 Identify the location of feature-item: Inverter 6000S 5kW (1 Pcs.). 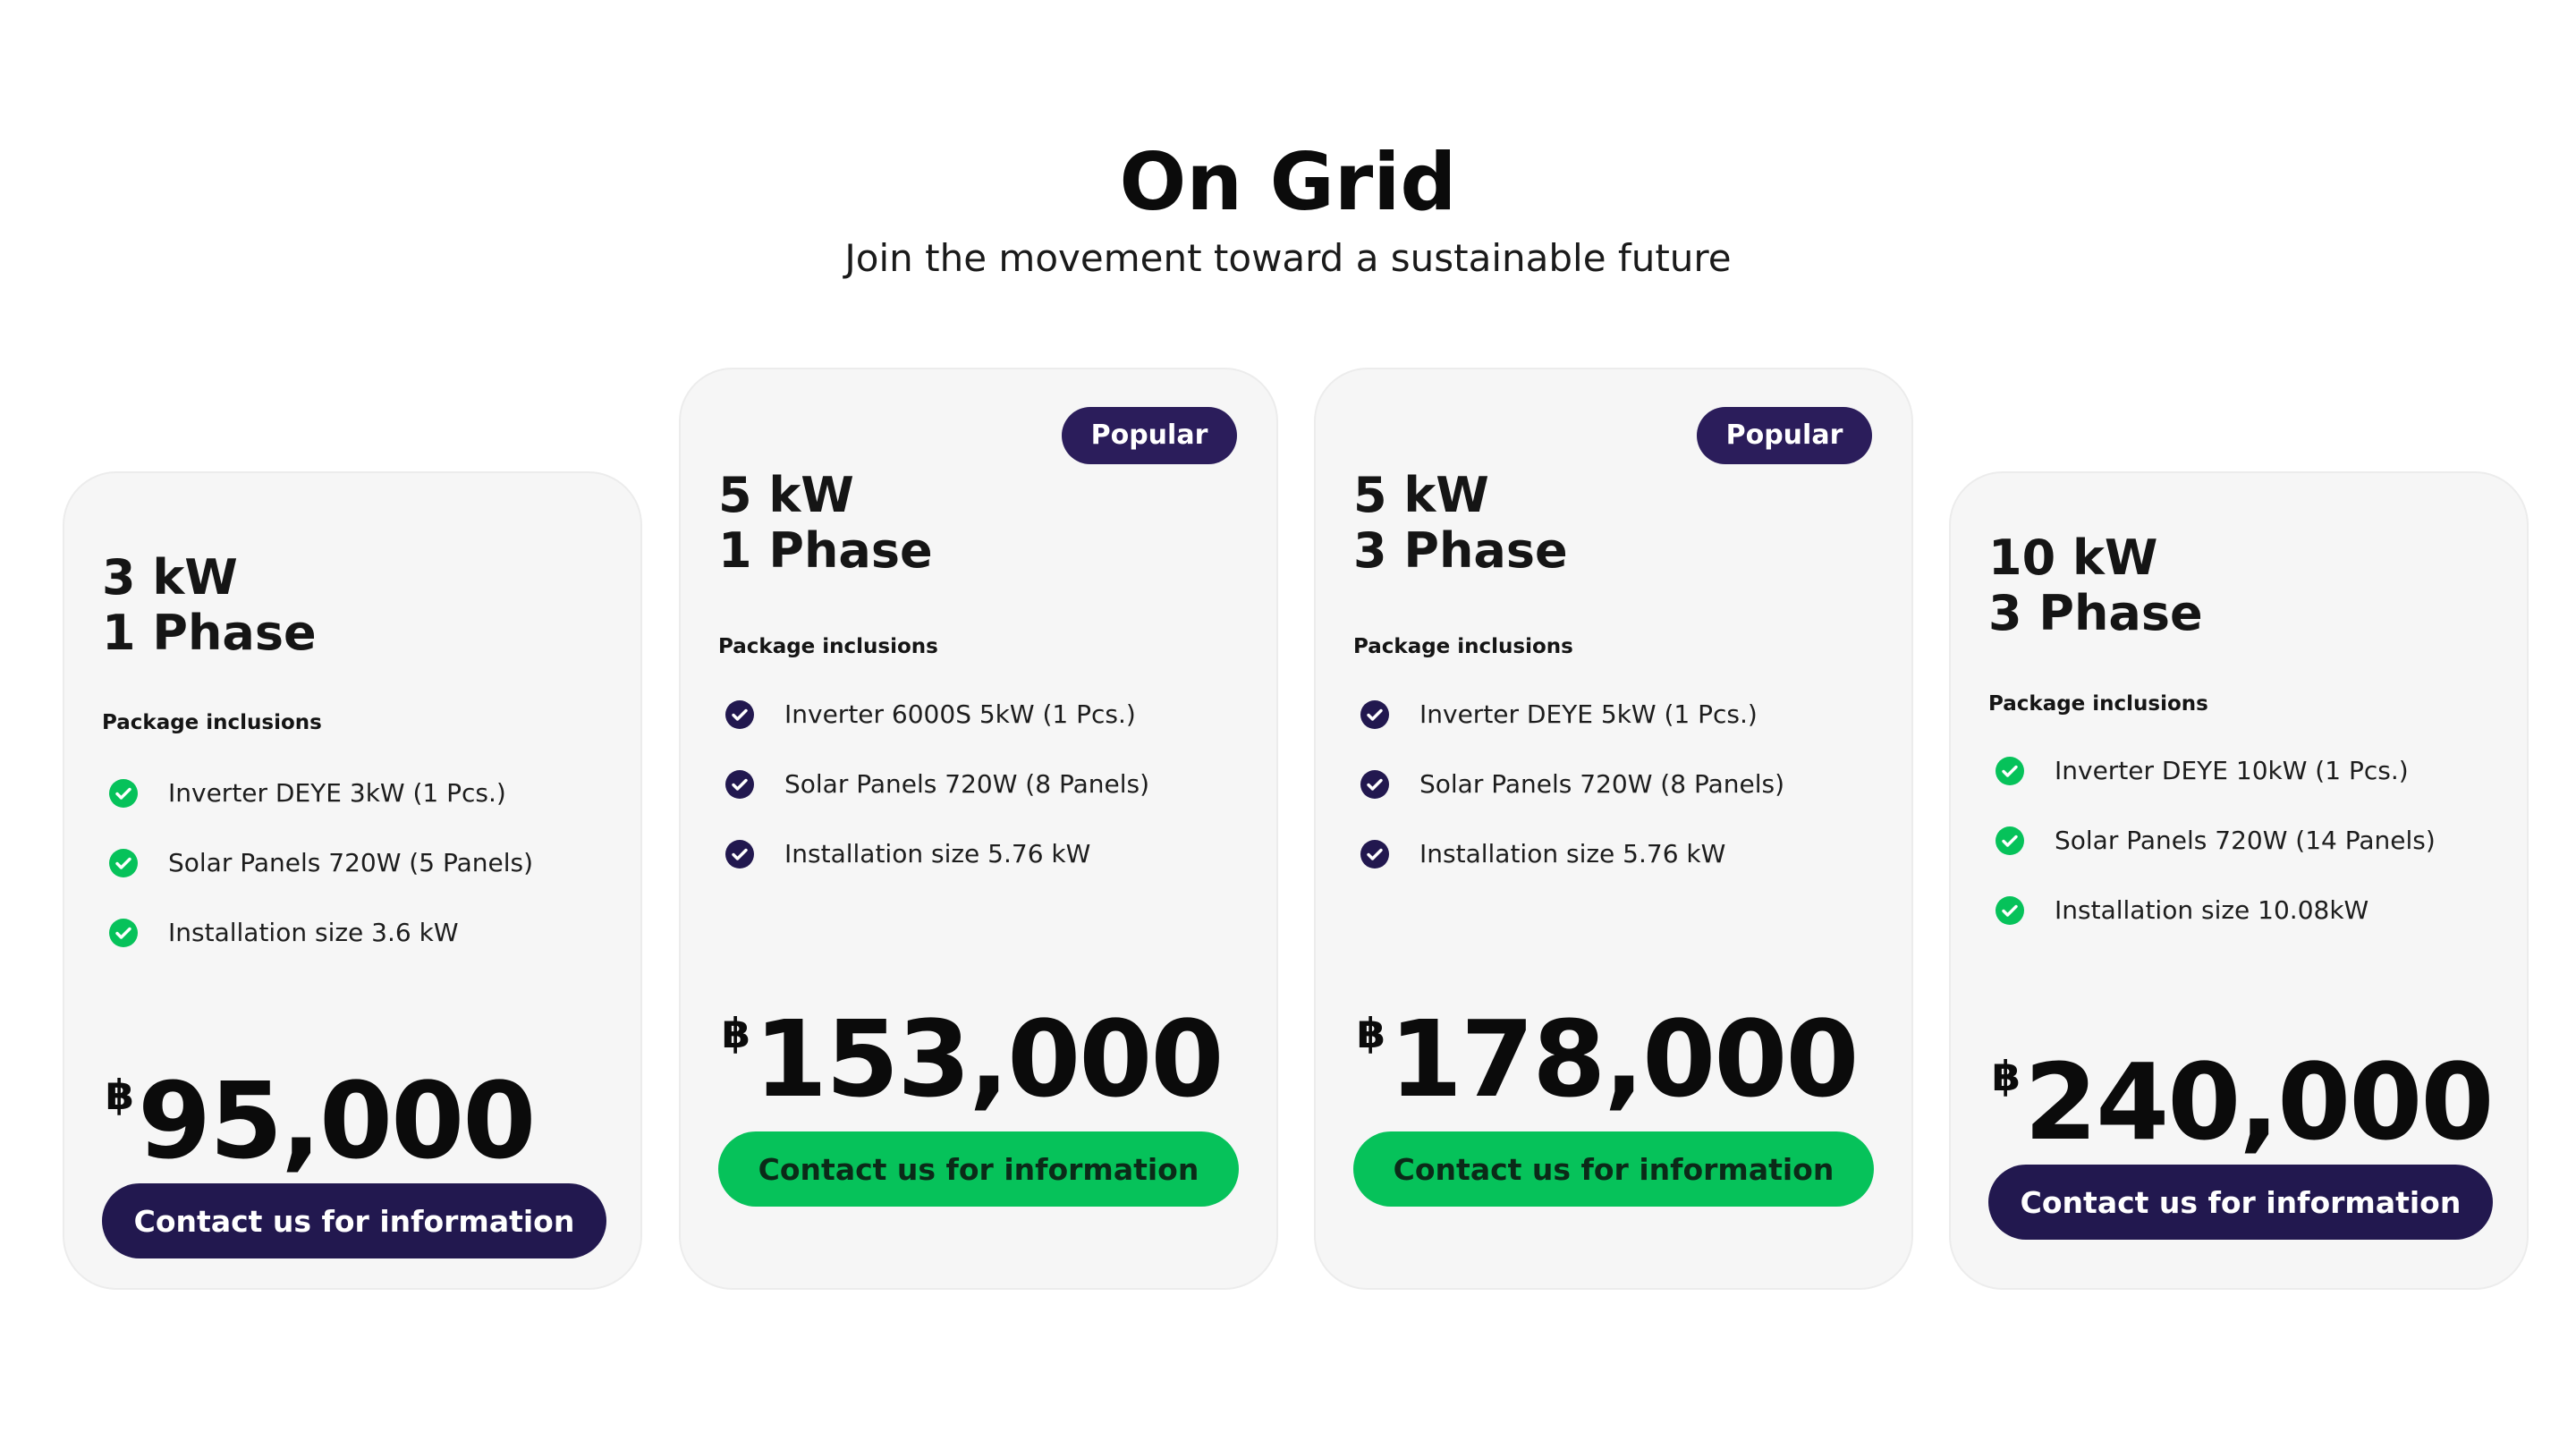
(933, 730).